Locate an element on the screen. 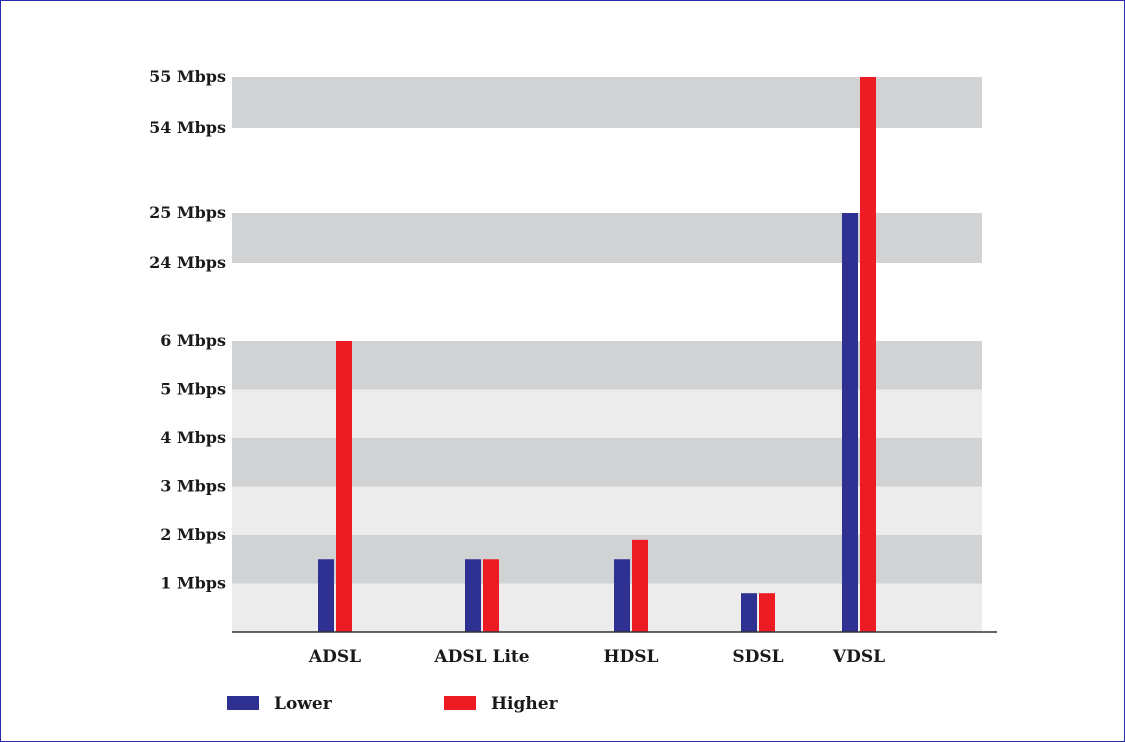 The height and width of the screenshot is (742, 1125). y-tick-label: 25 Mbps is located at coordinates (187, 212).